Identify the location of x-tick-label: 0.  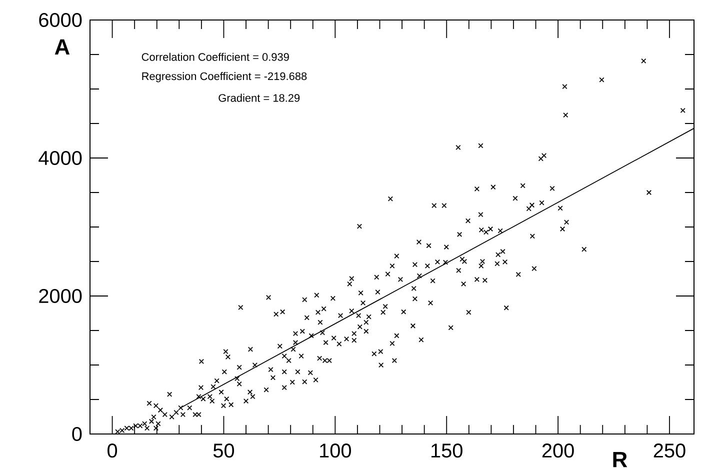
(113, 451).